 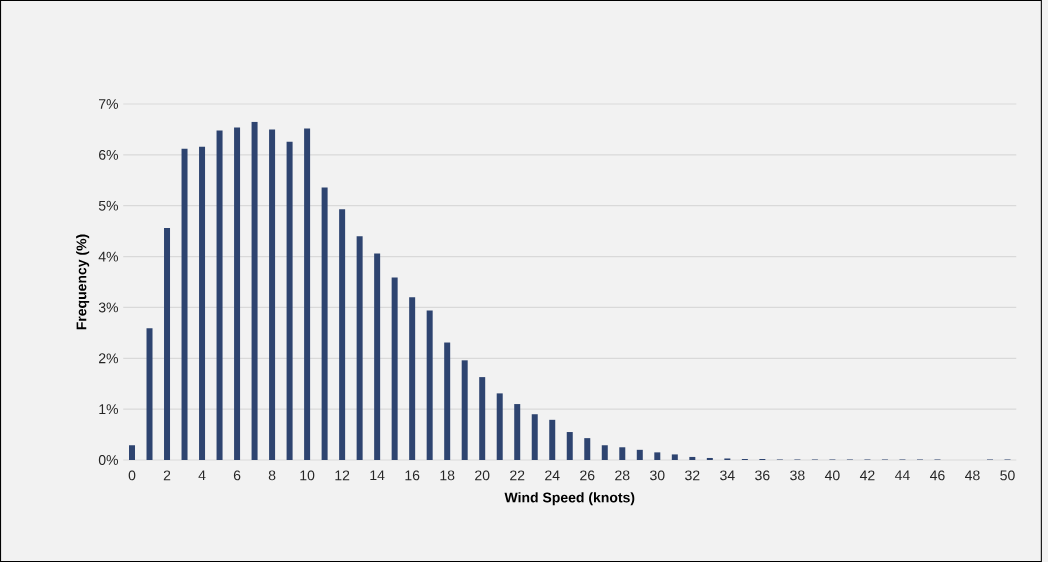 What do you see at coordinates (867, 475) in the screenshot?
I see `x-tick-label: 42` at bounding box center [867, 475].